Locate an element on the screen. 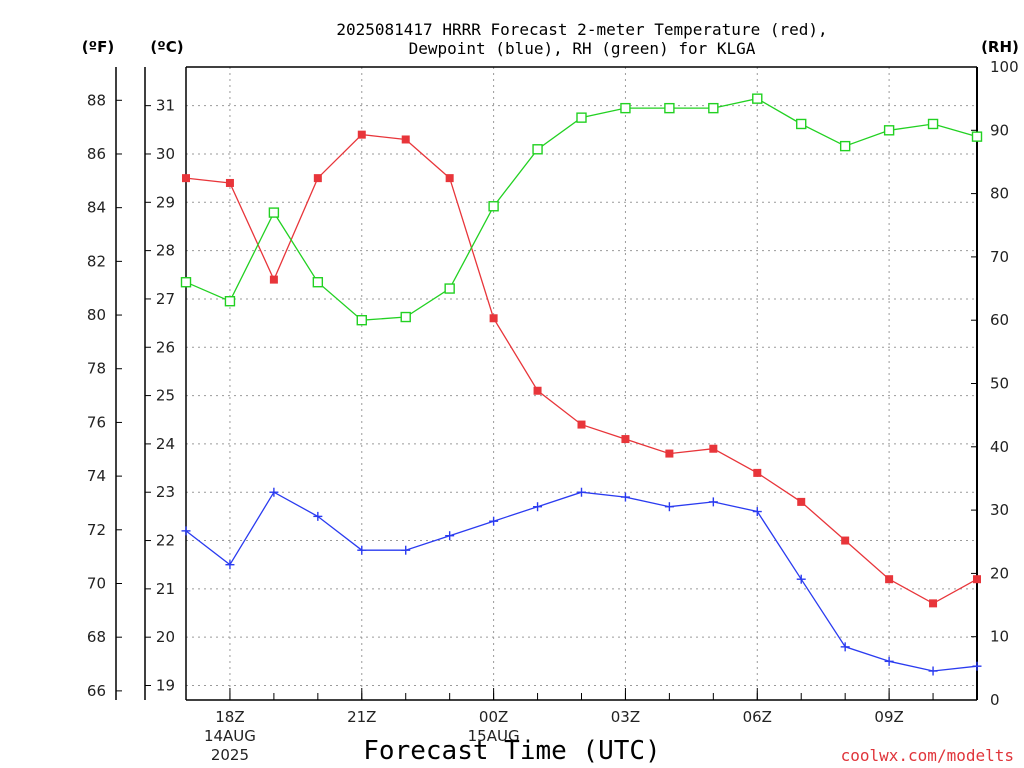 The height and width of the screenshot is (768, 1024). celsius-tick-label: 27 is located at coordinates (165, 299).